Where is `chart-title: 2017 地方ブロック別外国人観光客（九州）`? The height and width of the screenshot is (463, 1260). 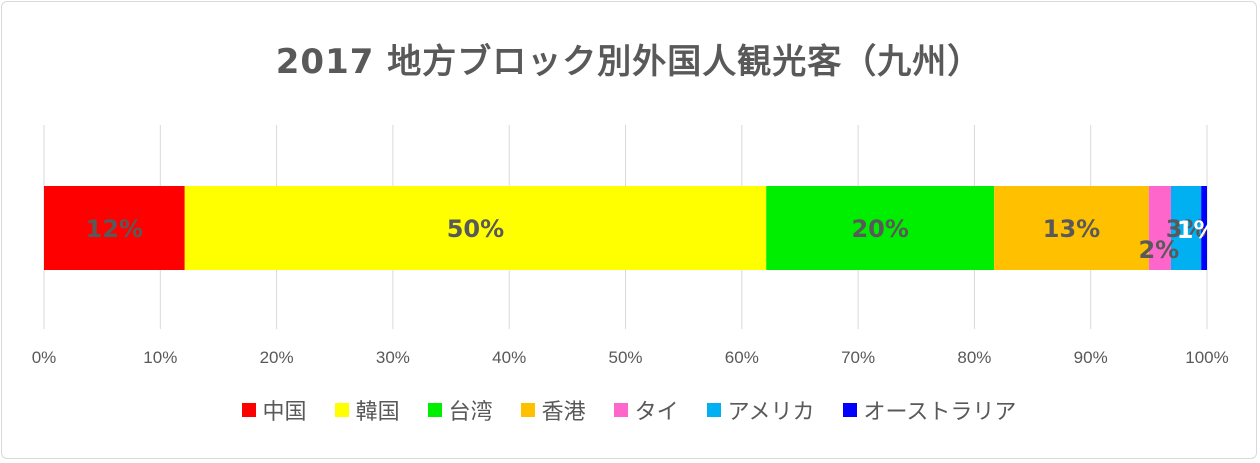 chart-title: 2017 地方ブロック別外国人観光客（九州） is located at coordinates (629, 62).